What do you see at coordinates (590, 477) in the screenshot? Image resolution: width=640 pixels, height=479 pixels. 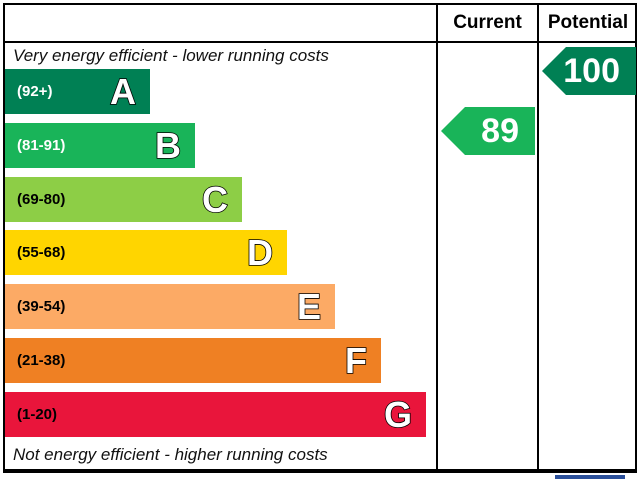 I see `bottom-blue-mark` at bounding box center [590, 477].